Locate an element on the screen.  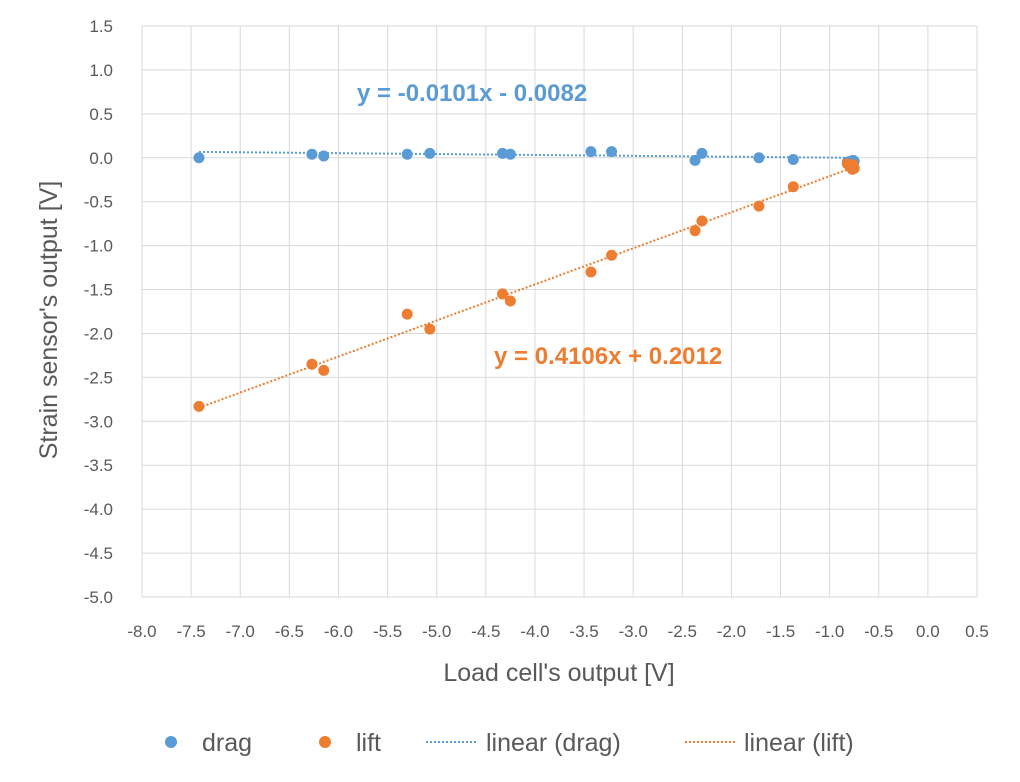
x-tick-label: -3.0 is located at coordinates (633, 631).